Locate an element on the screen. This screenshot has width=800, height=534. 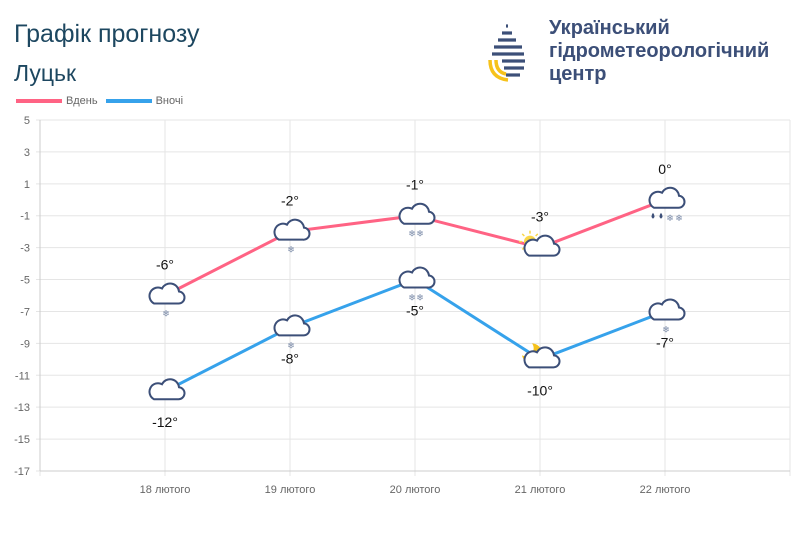
org-name: Український гідрометеорологічний центр is located at coordinates (659, 51).